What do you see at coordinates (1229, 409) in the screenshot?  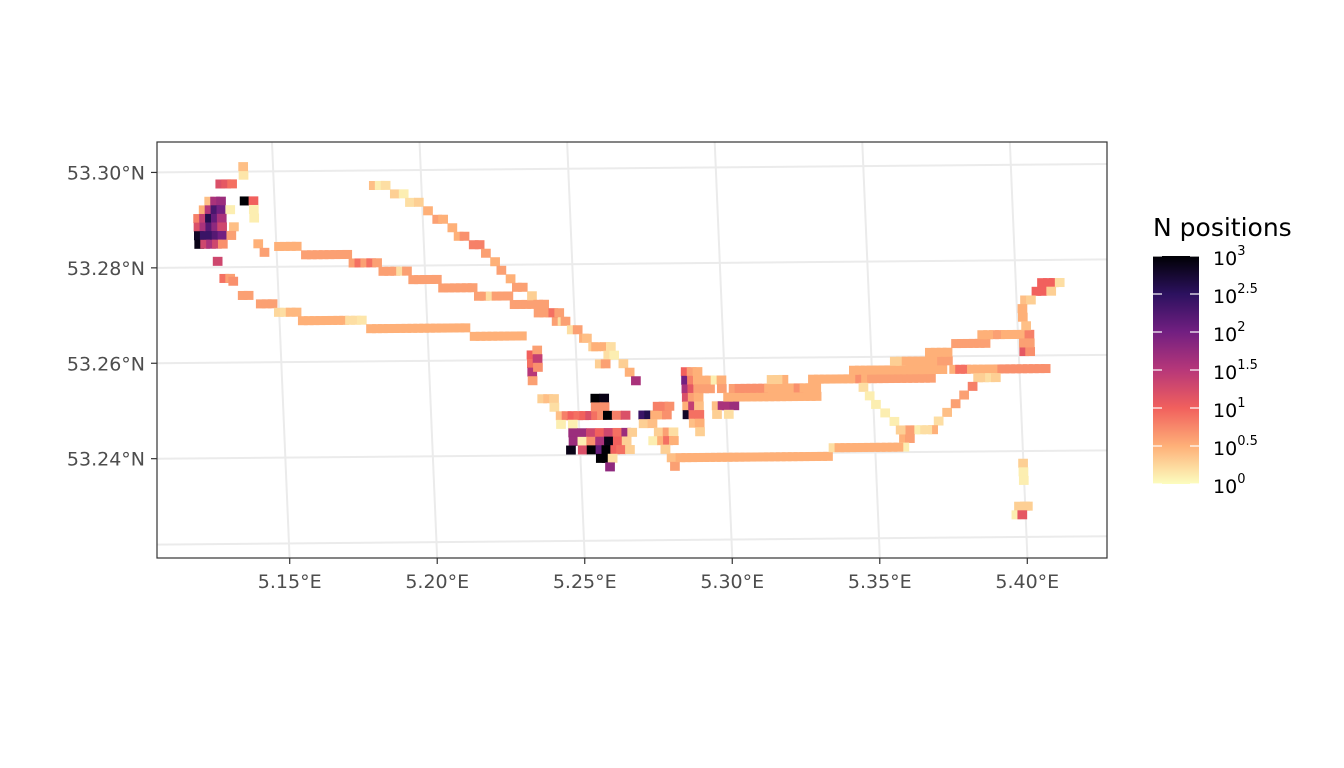 I see `legend-label: 101` at bounding box center [1229, 409].